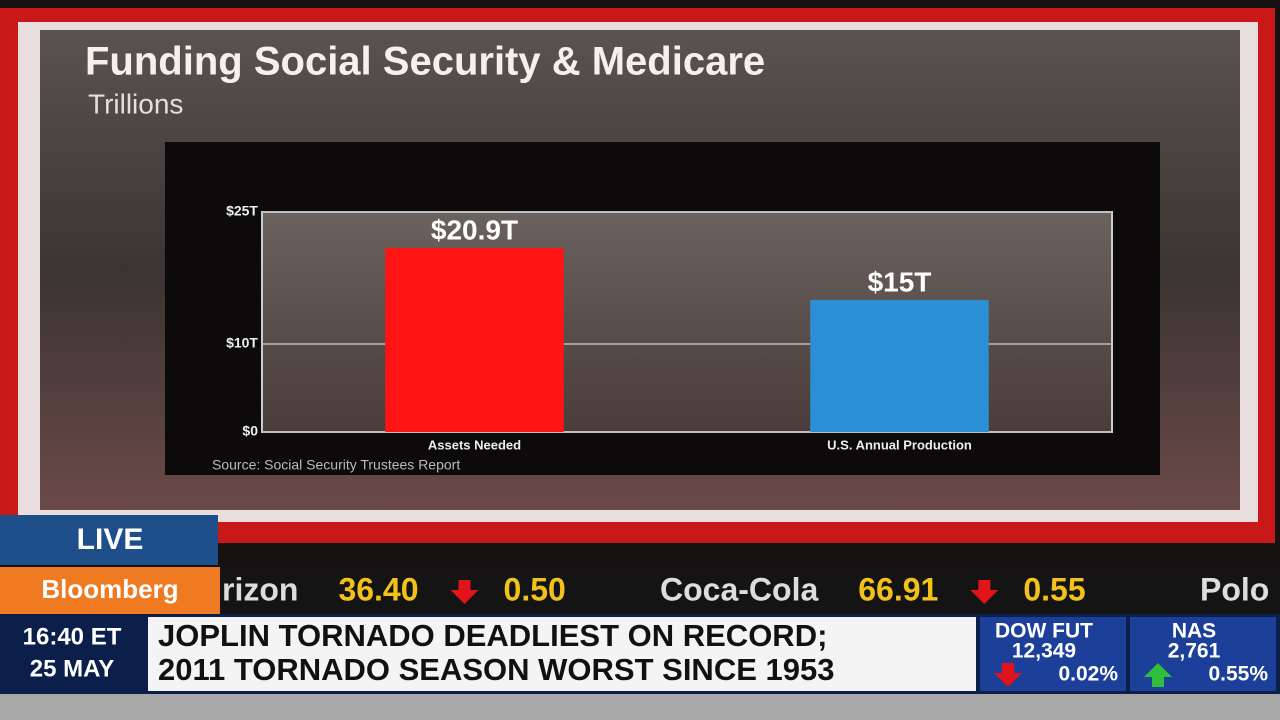  I want to click on y-tick-label: $0, so click(250, 431).